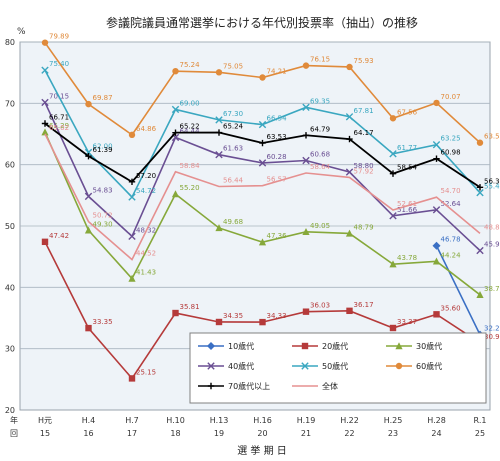 This screenshot has height=461, width=500. I want to click on x-axis-label: 選 挙 期 日, so click(262, 450).